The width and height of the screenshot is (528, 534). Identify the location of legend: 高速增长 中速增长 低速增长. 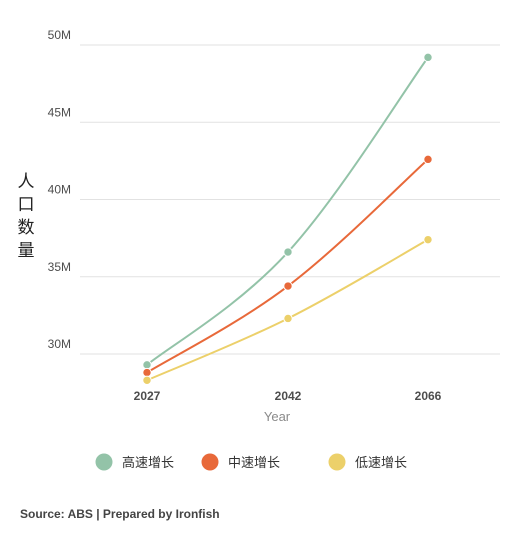
(251, 462).